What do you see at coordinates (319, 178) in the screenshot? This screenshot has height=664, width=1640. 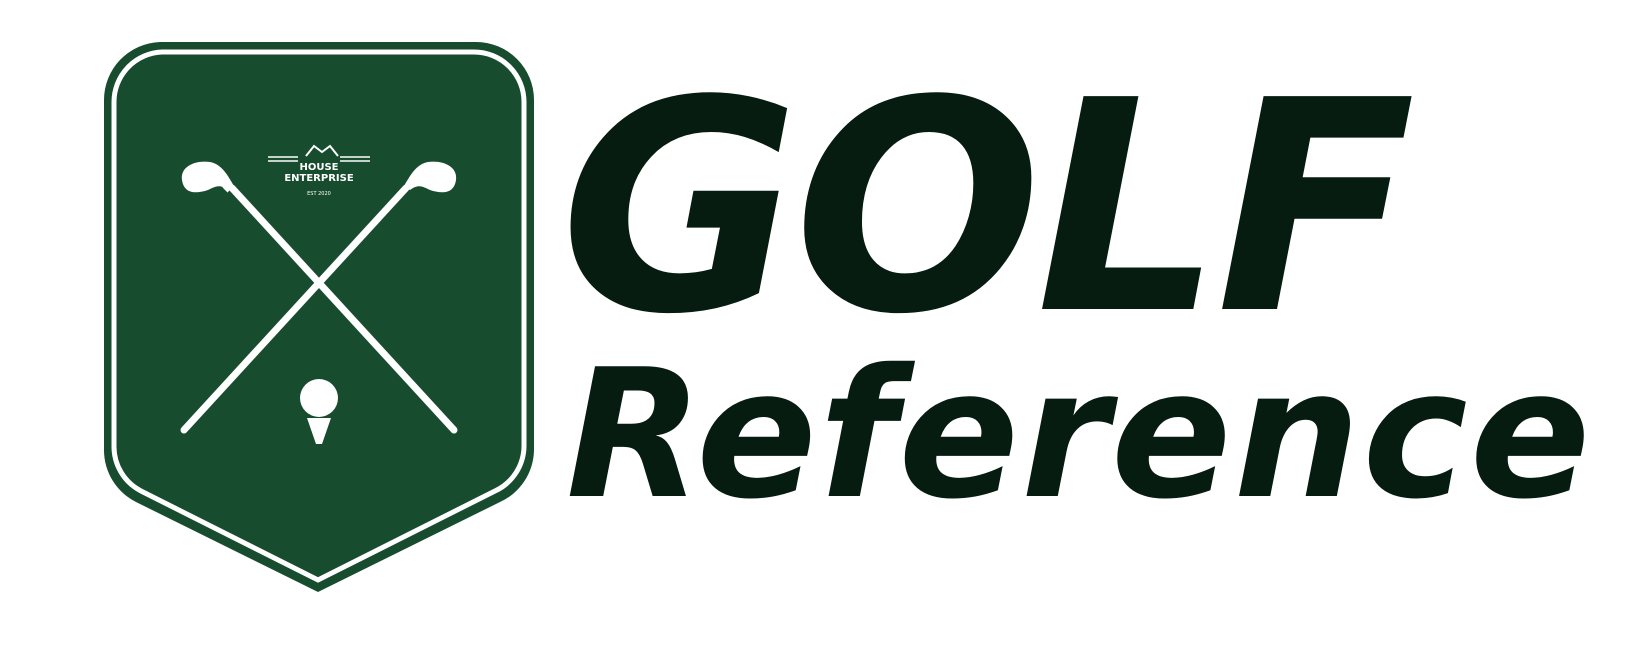 I see `crest-enterprise-label: ENTERPRISE` at bounding box center [319, 178].